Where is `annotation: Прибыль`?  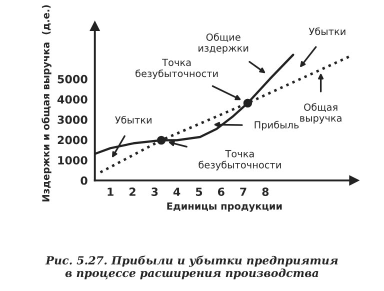 annotation: Прибыль is located at coordinates (276, 125).